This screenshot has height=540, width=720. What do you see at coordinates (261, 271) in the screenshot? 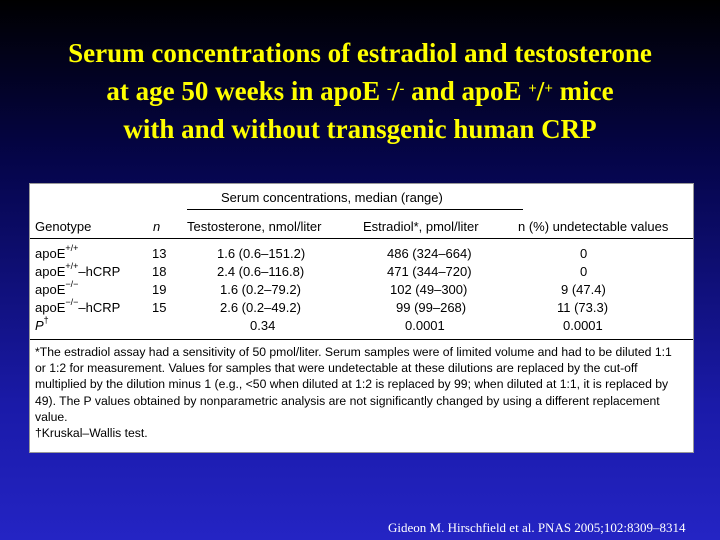
I see `cell-testosterone: 2.4 (0.6–116.8)` at bounding box center [261, 271].